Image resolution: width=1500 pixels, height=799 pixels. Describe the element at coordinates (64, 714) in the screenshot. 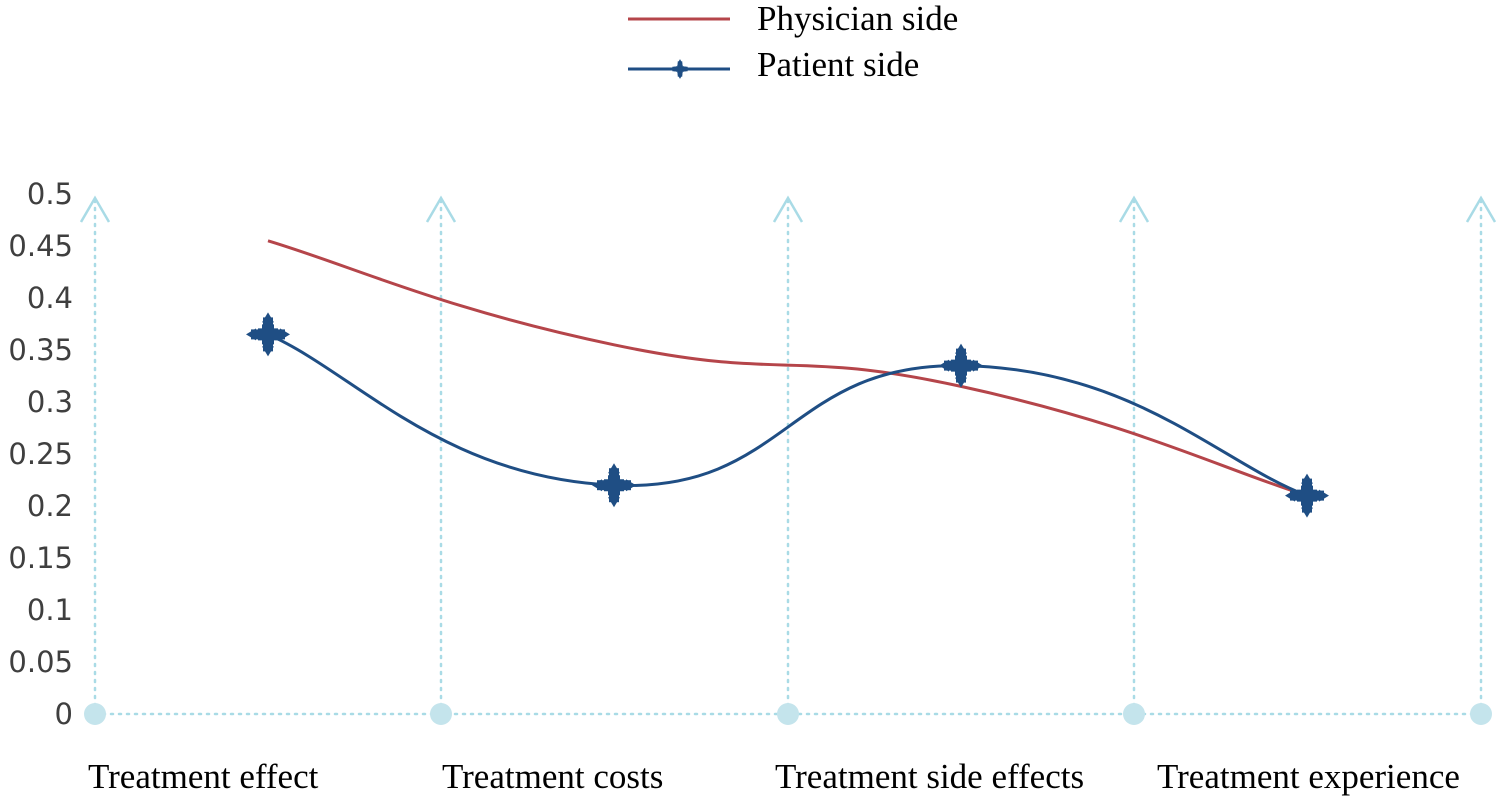

I see `y-tick-label: 0` at that location.